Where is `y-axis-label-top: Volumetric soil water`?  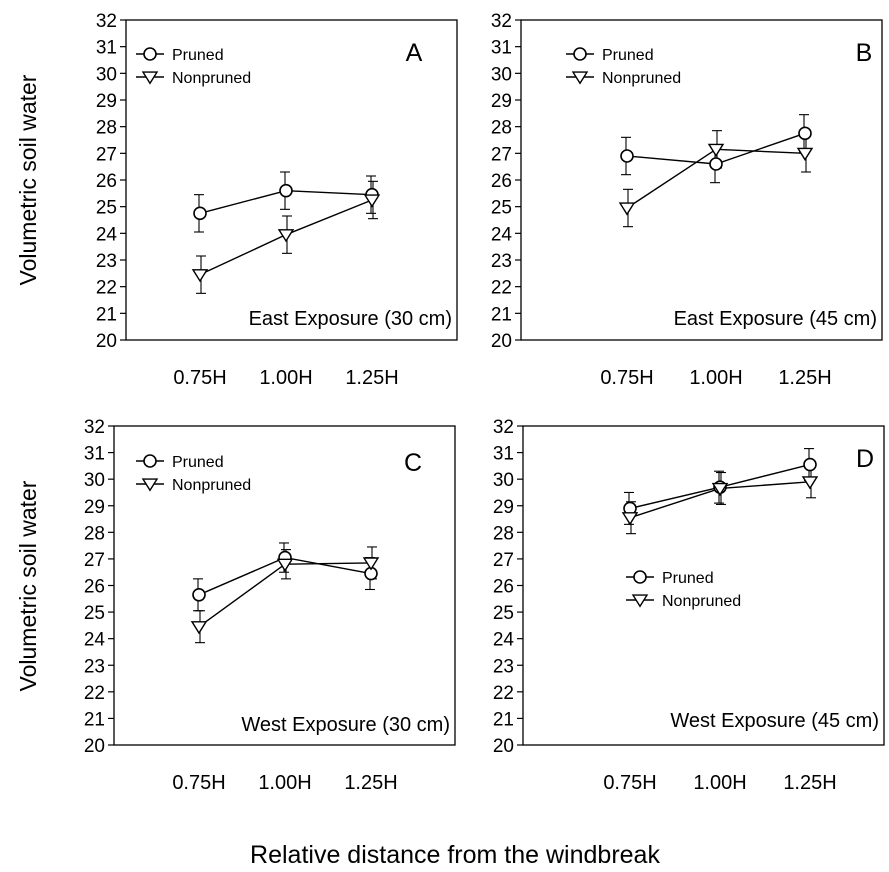 y-axis-label-top: Volumetric soil water is located at coordinates (28, 179).